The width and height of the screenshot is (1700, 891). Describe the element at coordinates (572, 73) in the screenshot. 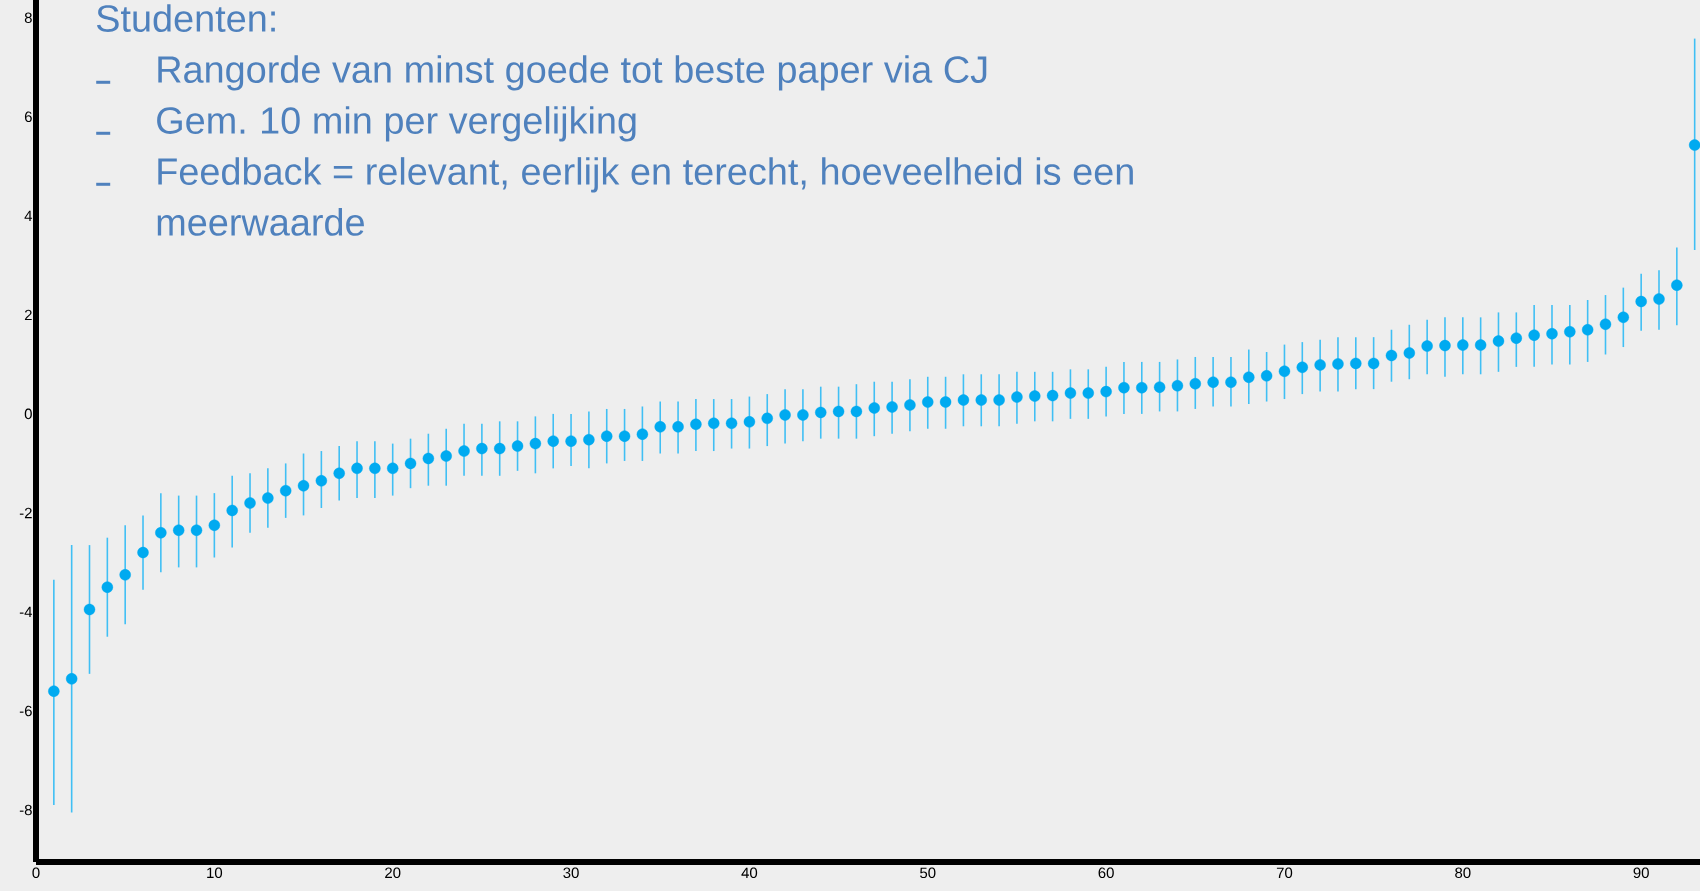

I see `annotation: Rangorde van minst goede tot beste paper via CJ` at that location.